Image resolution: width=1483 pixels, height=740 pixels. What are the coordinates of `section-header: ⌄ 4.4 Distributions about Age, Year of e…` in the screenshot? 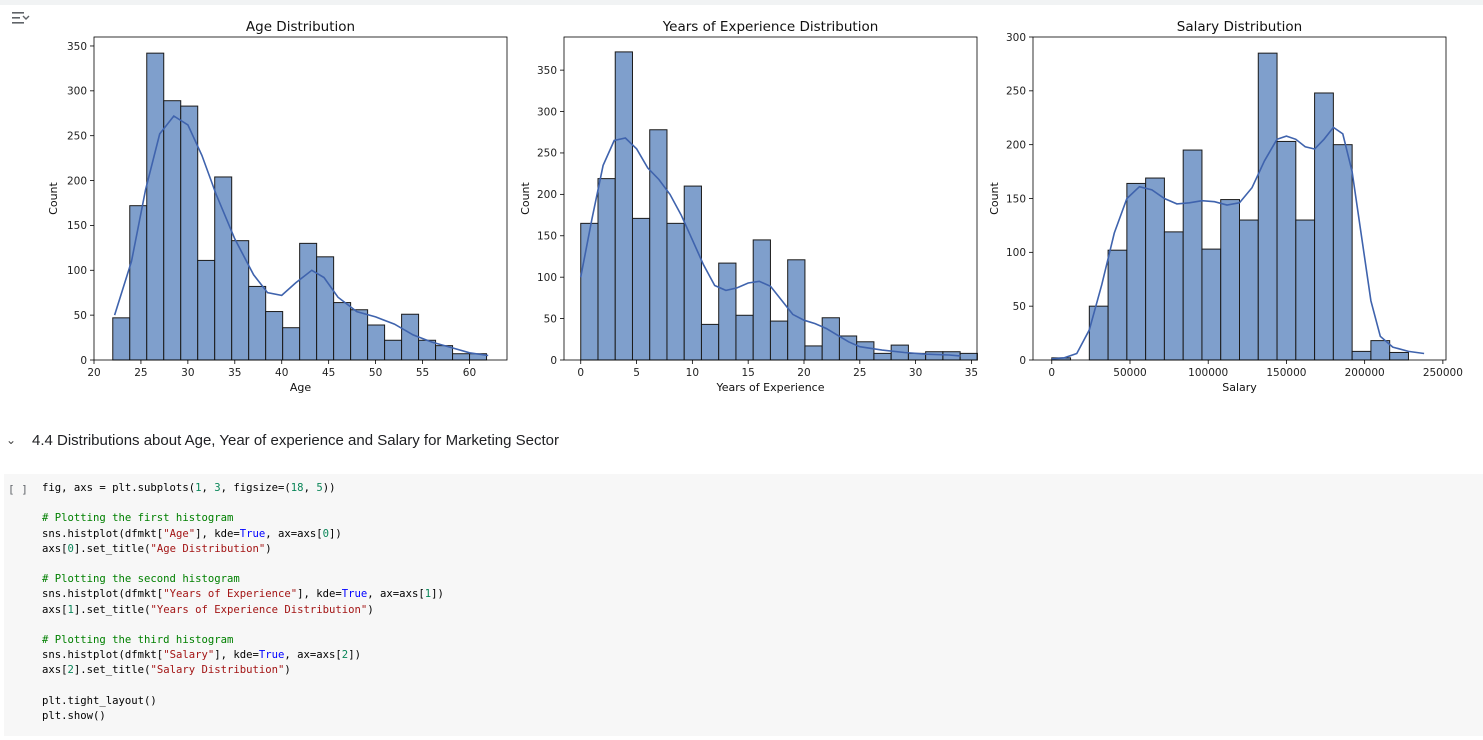 It's located at (450, 440).